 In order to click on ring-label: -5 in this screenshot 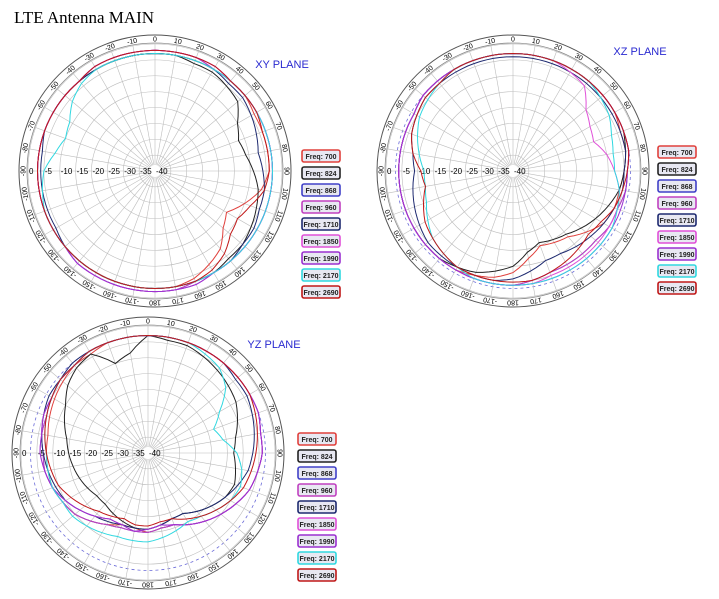, I will do `click(49, 171)`.